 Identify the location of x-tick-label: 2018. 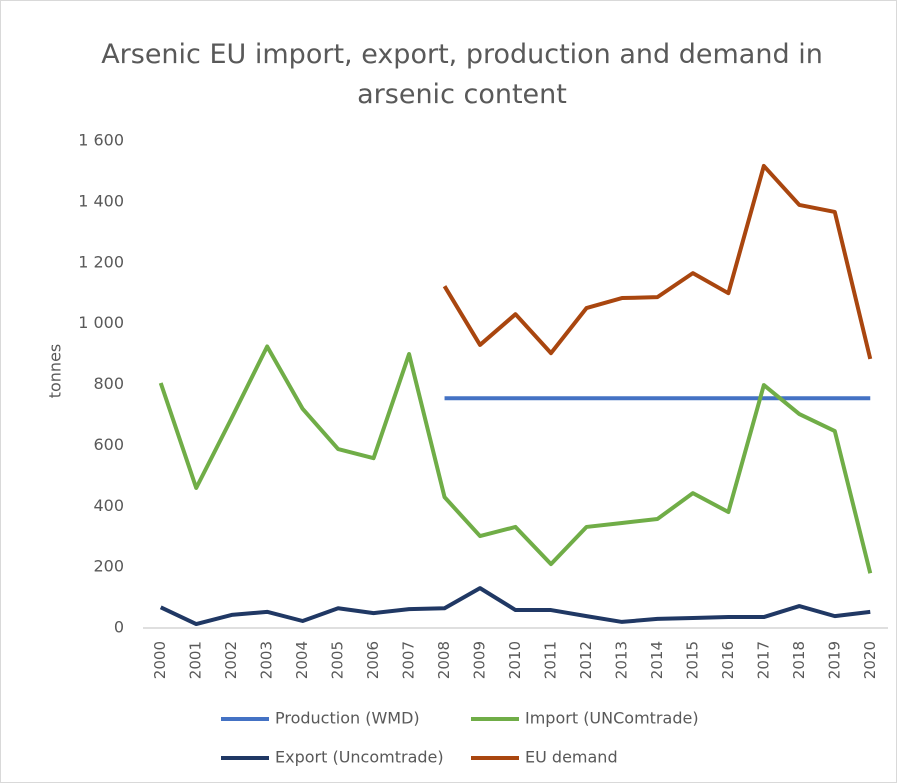
(799, 660).